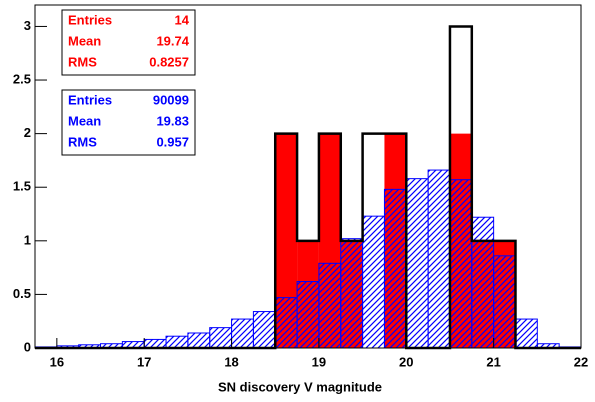 The image size is (595, 402). I want to click on stats-value: 14, so click(182, 19).